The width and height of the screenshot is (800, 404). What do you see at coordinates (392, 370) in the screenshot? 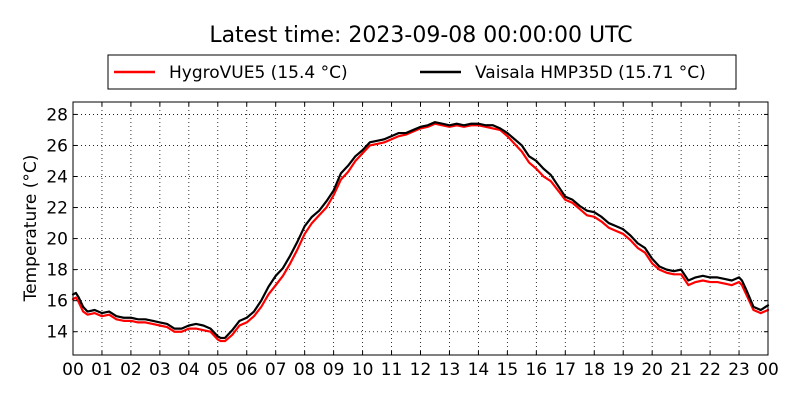
I see `x-tick-label: 11` at bounding box center [392, 370].